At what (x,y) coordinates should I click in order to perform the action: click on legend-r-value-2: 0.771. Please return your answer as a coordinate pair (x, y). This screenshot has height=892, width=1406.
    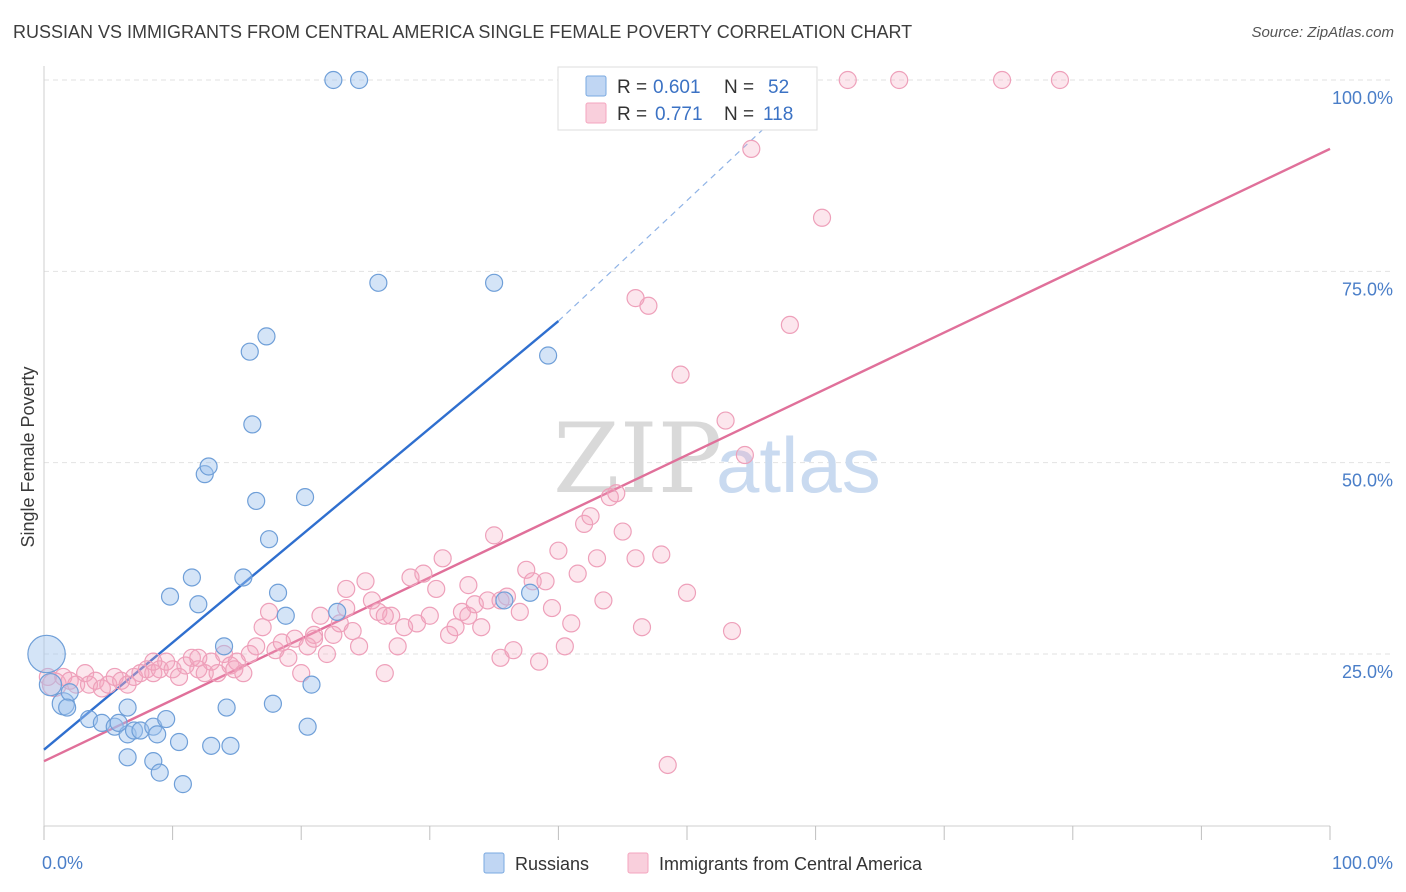
    Looking at the image, I should click on (679, 114).